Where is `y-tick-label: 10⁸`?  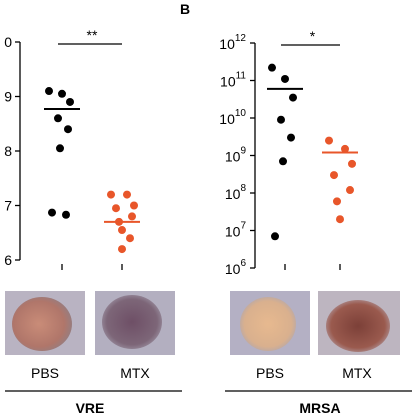 y-tick-label: 10⁸ is located at coordinates (236, 192).